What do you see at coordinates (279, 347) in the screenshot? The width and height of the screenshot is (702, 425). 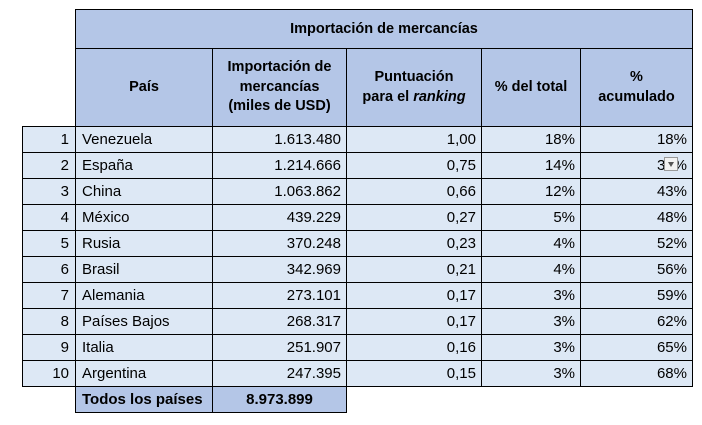 I see `cell-imports: 251.907` at bounding box center [279, 347].